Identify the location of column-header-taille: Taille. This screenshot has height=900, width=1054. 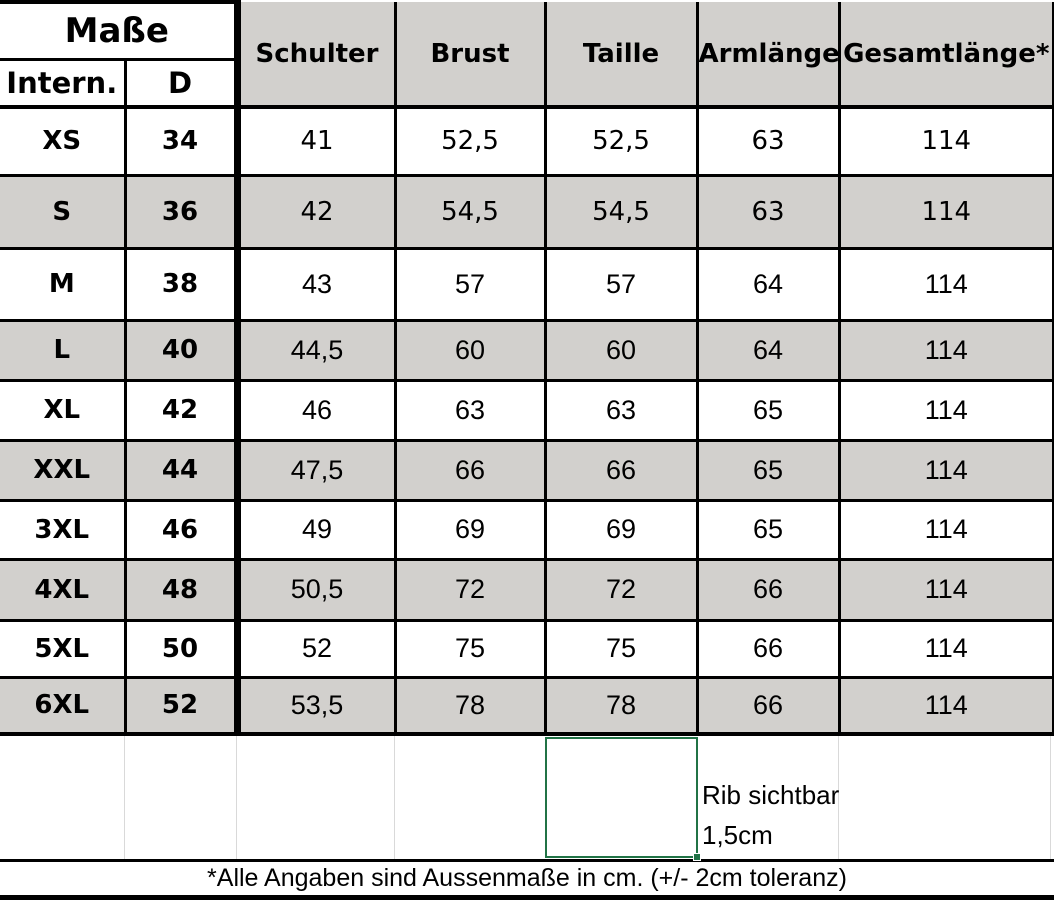
(621, 55).